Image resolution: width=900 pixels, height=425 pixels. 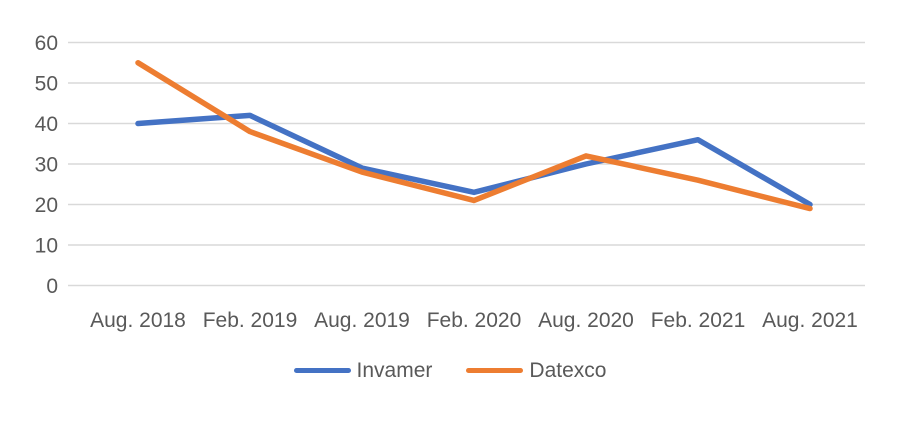 I want to click on legend-swatch-invamer-icon, so click(x=322, y=370).